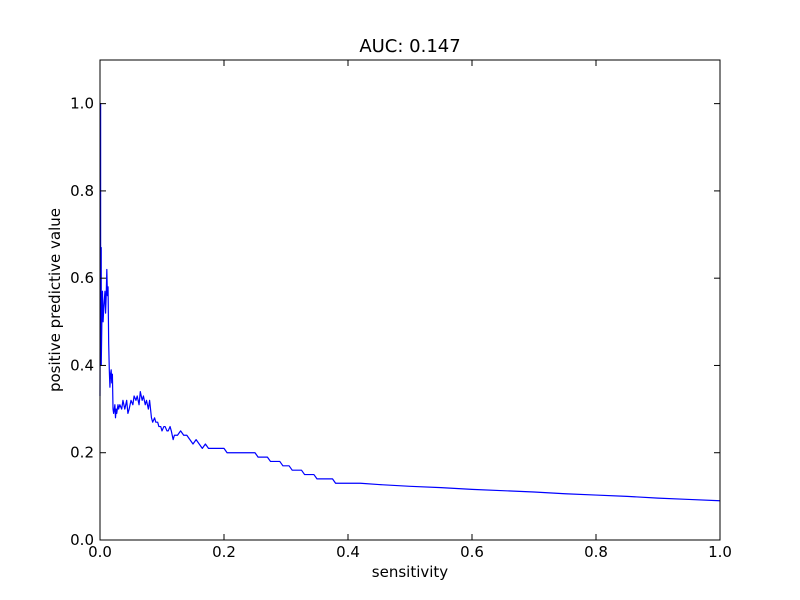 Image resolution: width=800 pixels, height=600 pixels. What do you see at coordinates (82, 278) in the screenshot?
I see `y-tick-label: 0.6` at bounding box center [82, 278].